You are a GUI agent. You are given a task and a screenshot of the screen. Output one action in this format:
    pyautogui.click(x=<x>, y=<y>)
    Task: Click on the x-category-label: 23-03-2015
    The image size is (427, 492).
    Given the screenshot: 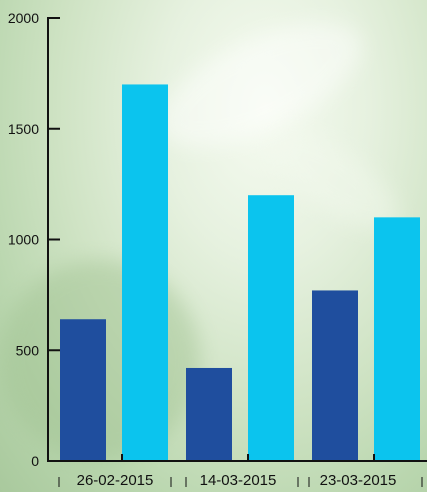 What is the action you would take?
    pyautogui.click(x=358, y=480)
    